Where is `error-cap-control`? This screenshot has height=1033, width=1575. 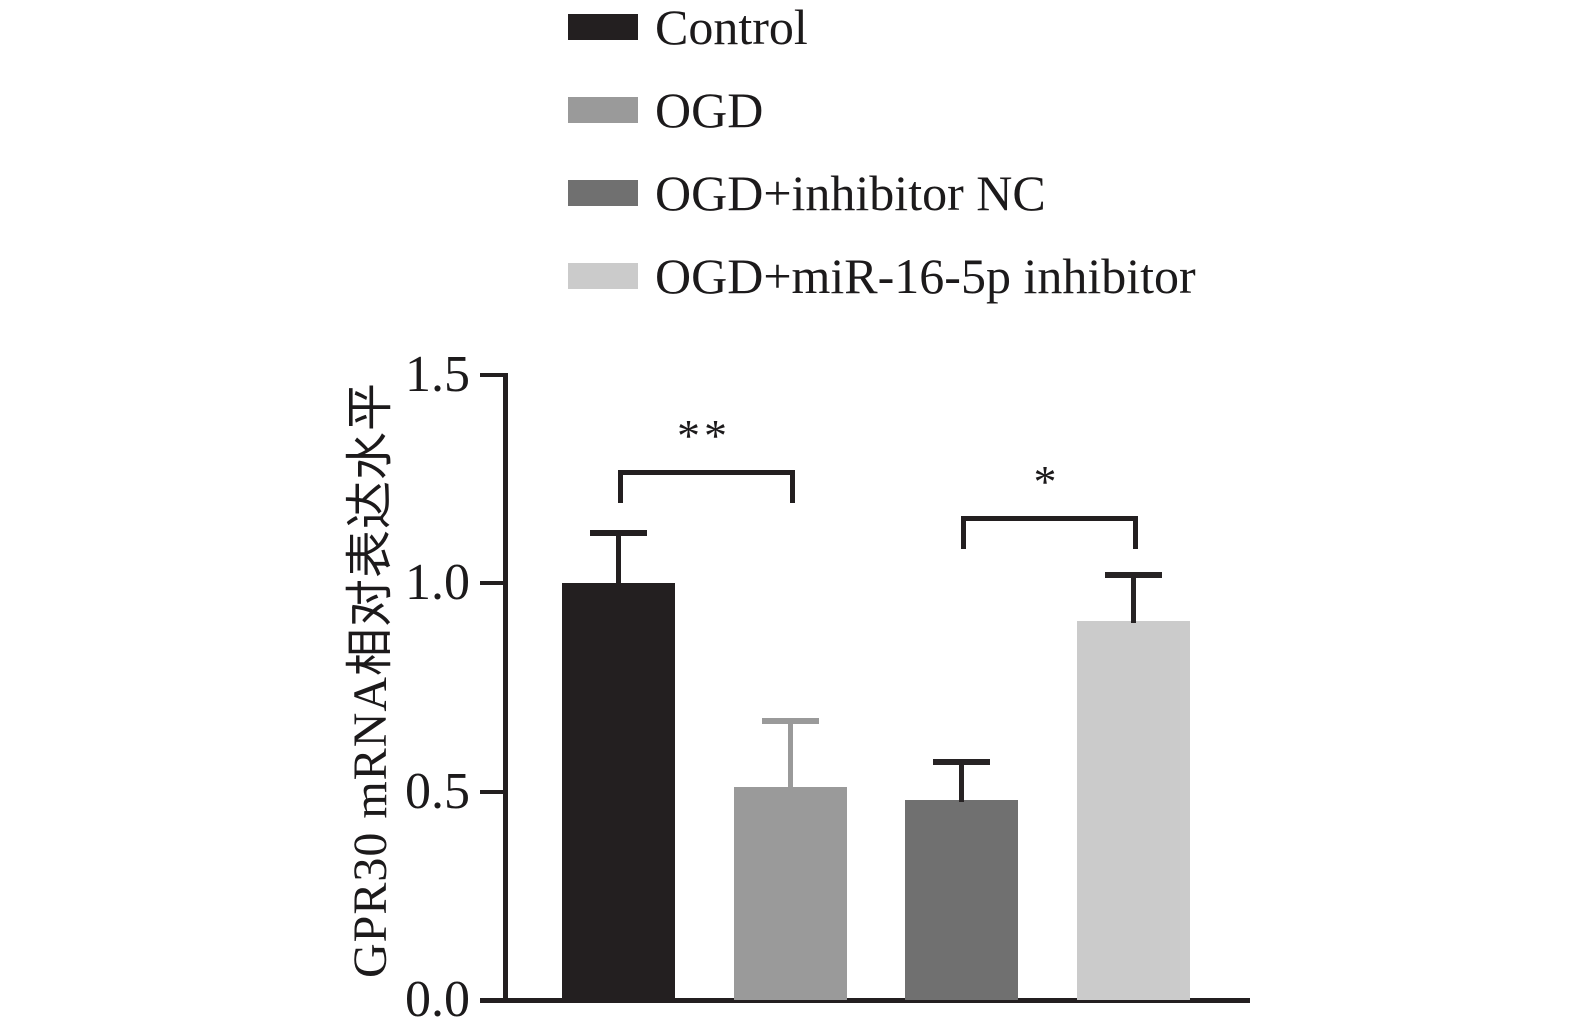
error-cap-control is located at coordinates (618, 532).